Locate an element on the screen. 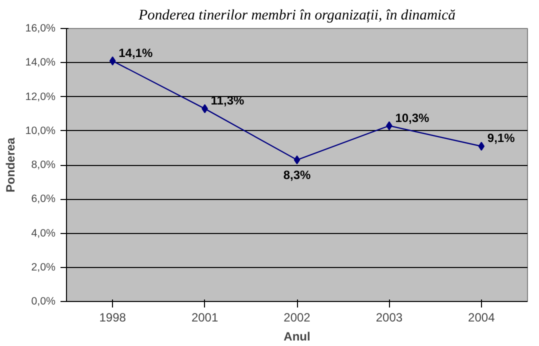 The height and width of the screenshot is (346, 539). data-label: 8,3% is located at coordinates (297, 175).